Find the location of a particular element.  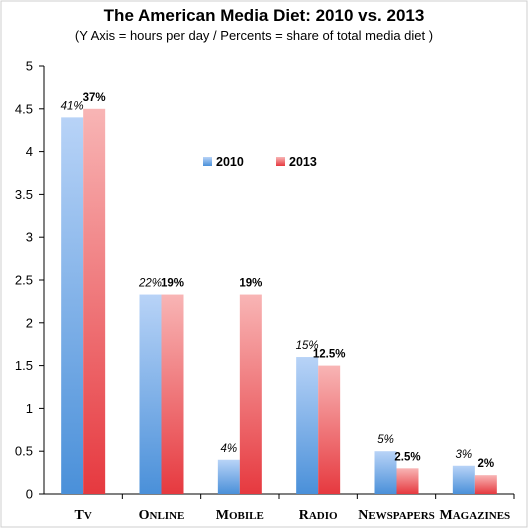

data-label-2010: 22% is located at coordinates (150, 284).